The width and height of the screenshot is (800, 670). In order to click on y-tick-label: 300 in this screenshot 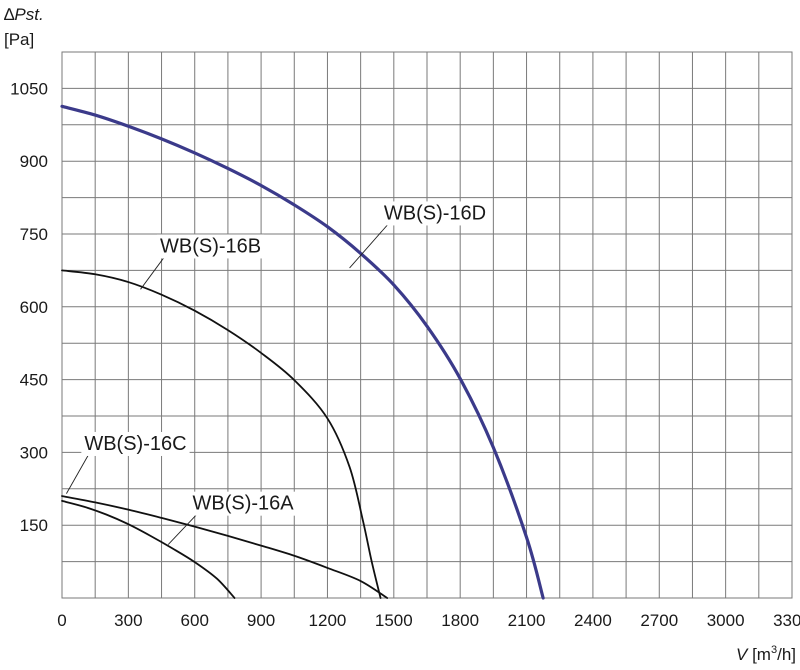, I will do `click(34, 452)`.